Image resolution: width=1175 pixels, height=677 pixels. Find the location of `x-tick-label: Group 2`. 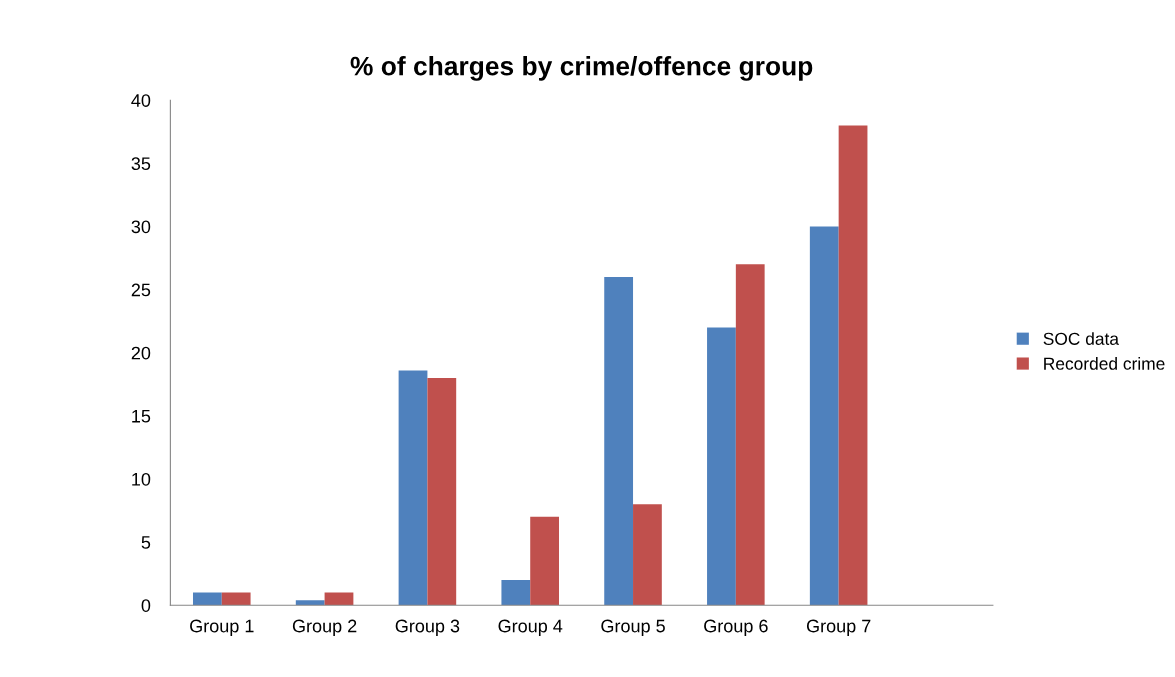

x-tick-label: Group 2 is located at coordinates (324, 627).